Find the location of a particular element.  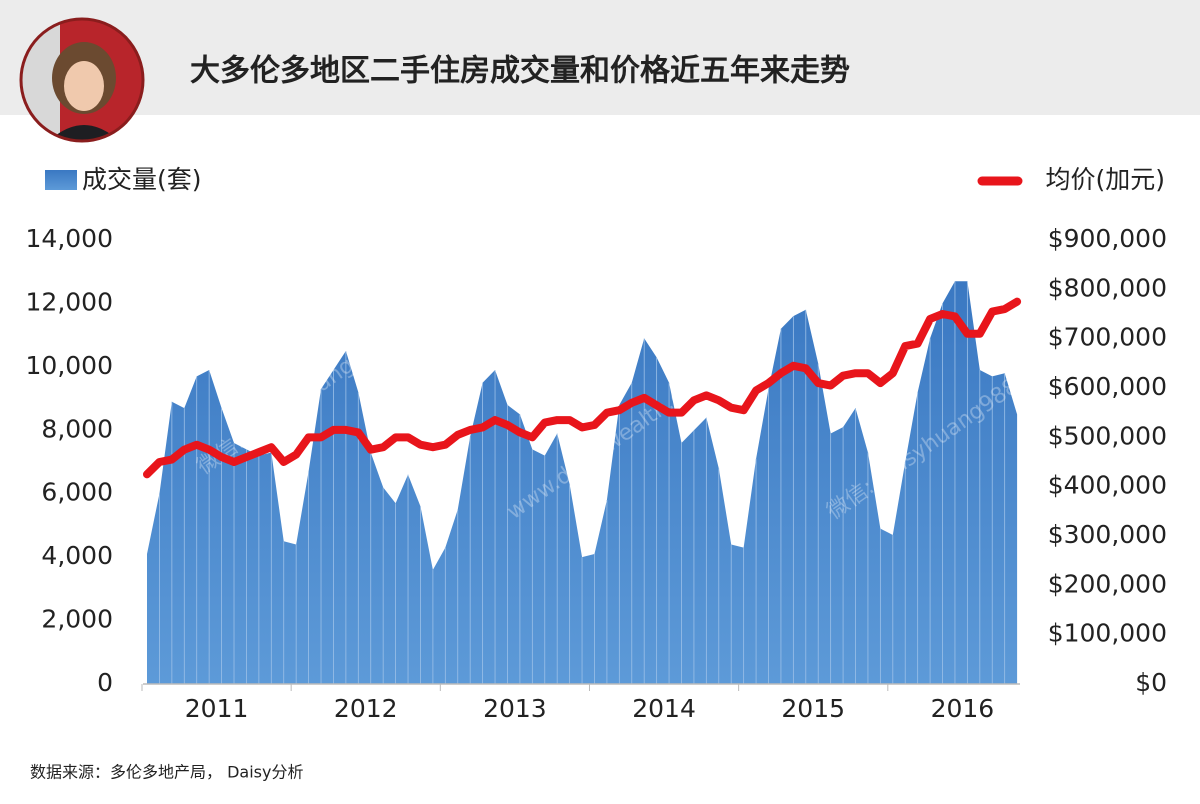

y2-tick-label: $700,000 is located at coordinates (1107, 337).